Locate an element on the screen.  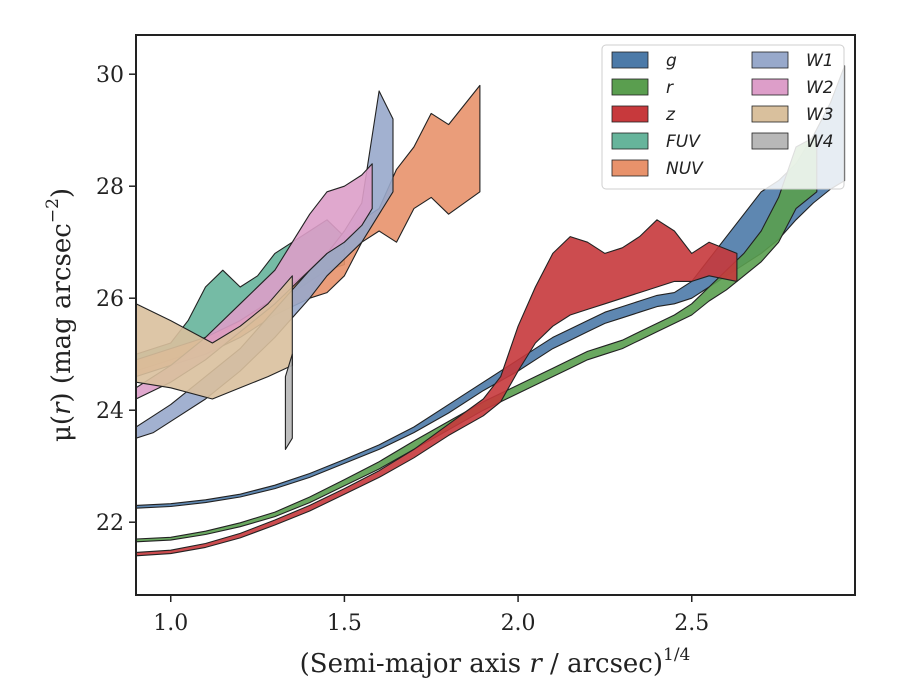
y-tick-label: 30 is located at coordinates (110, 75).